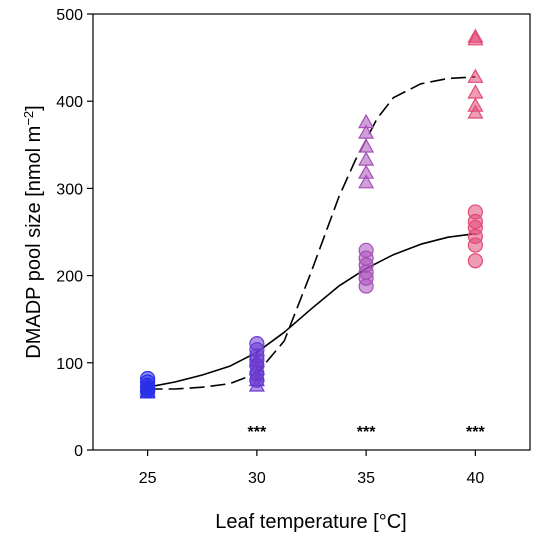 The image size is (550, 540). What do you see at coordinates (34, 242) in the screenshot?
I see `y-axis-title-main: DMADP pool size [nmol m` at bounding box center [34, 242].